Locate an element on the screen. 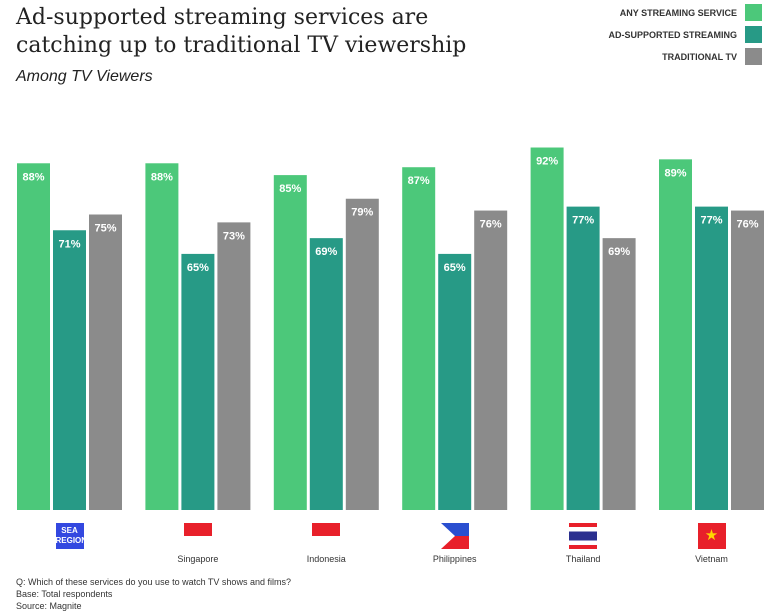 This screenshot has width=768, height=615. category-label: Singapore is located at coordinates (198, 559).